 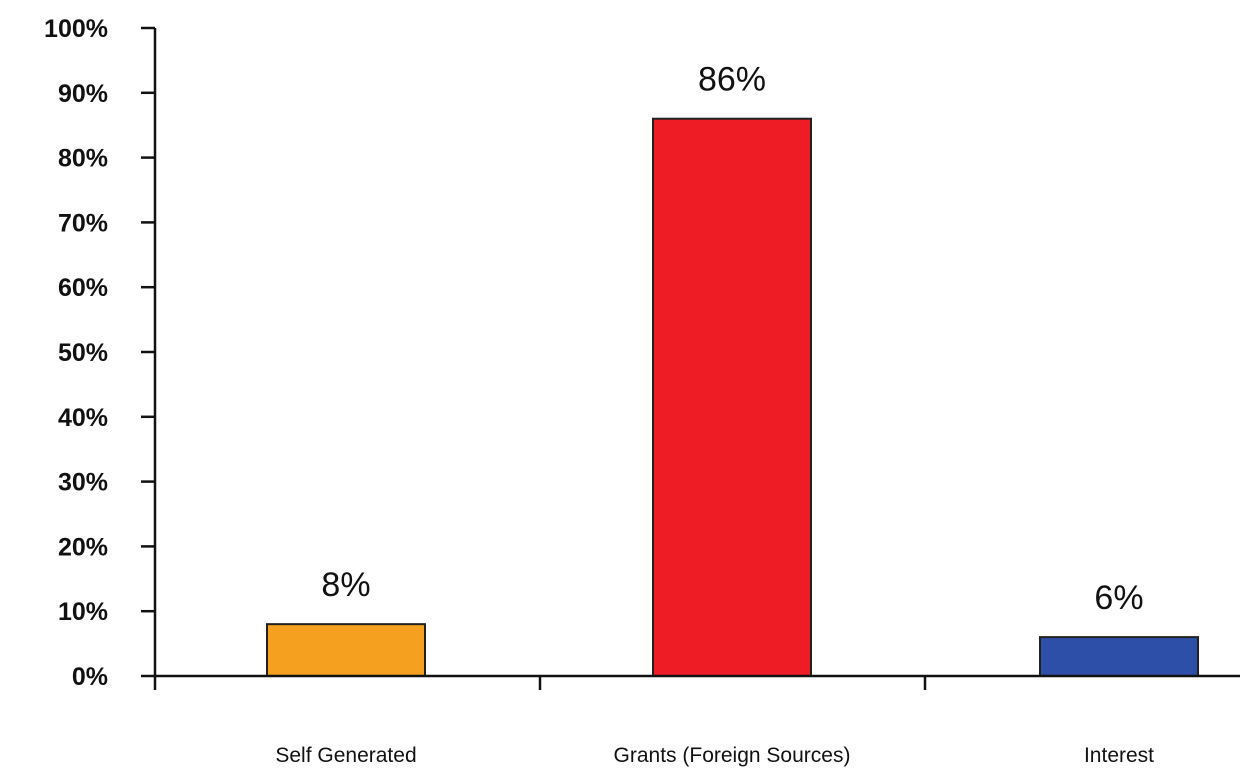 I want to click on y-tick-label: 20%, so click(x=83, y=547).